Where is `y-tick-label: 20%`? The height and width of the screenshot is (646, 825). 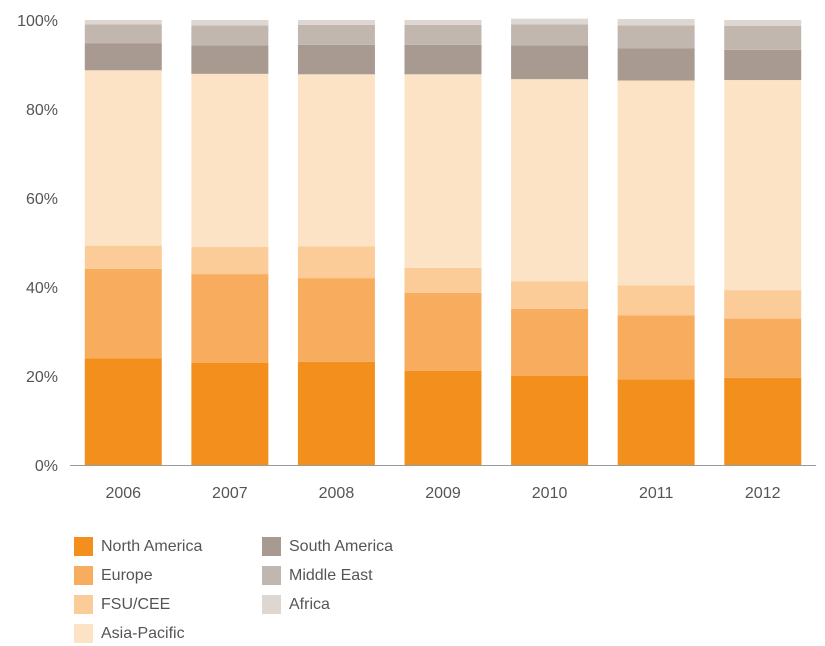
y-tick-label: 20% is located at coordinates (42, 377).